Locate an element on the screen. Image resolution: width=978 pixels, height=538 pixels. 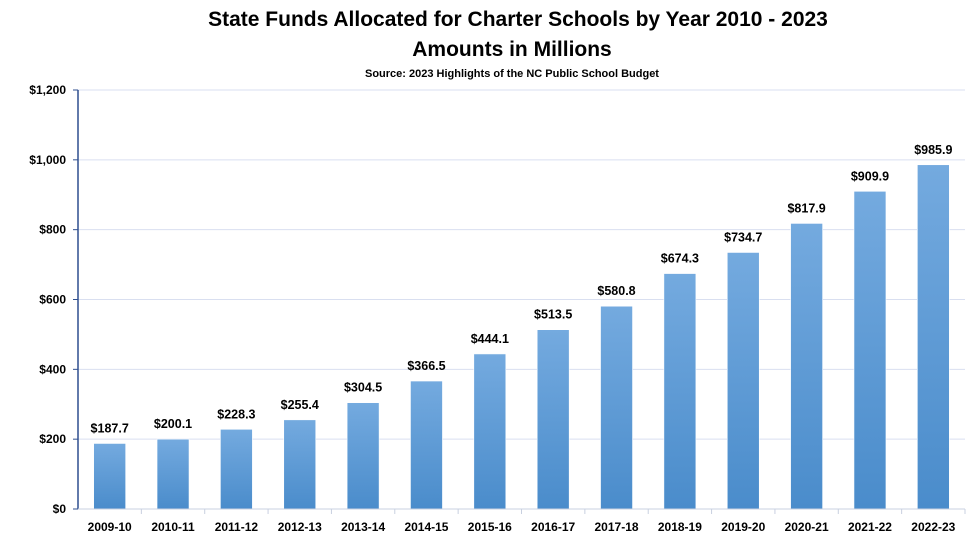
data-label: $366.5 is located at coordinates (426, 366).